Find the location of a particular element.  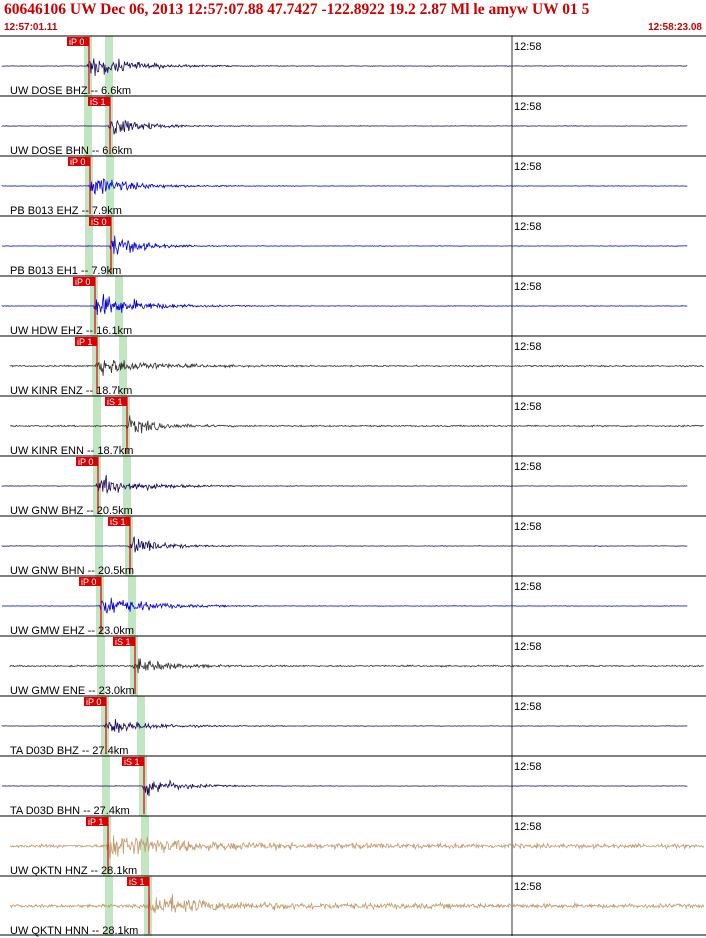

pick-flag-label: iS 0 is located at coordinates (99, 222).